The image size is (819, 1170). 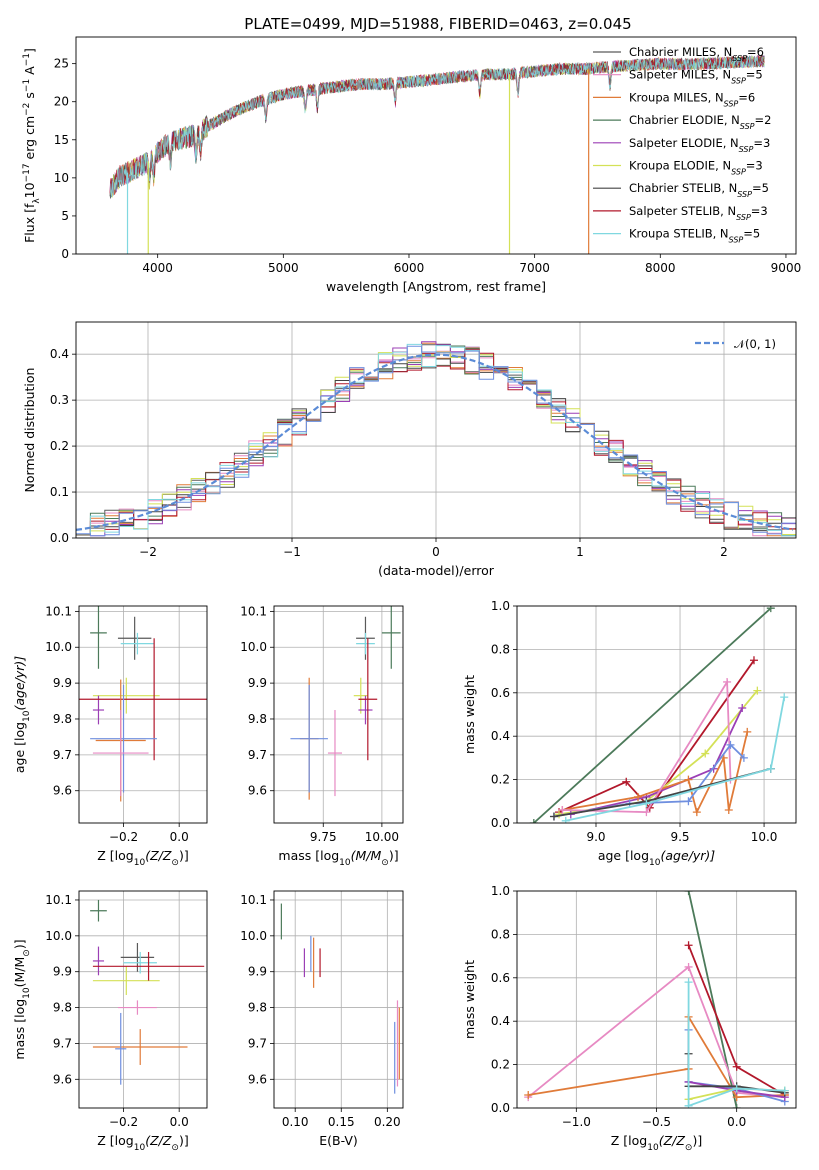 I want to click on label-part: Kroupa MILES, N, so click(x=676, y=97).